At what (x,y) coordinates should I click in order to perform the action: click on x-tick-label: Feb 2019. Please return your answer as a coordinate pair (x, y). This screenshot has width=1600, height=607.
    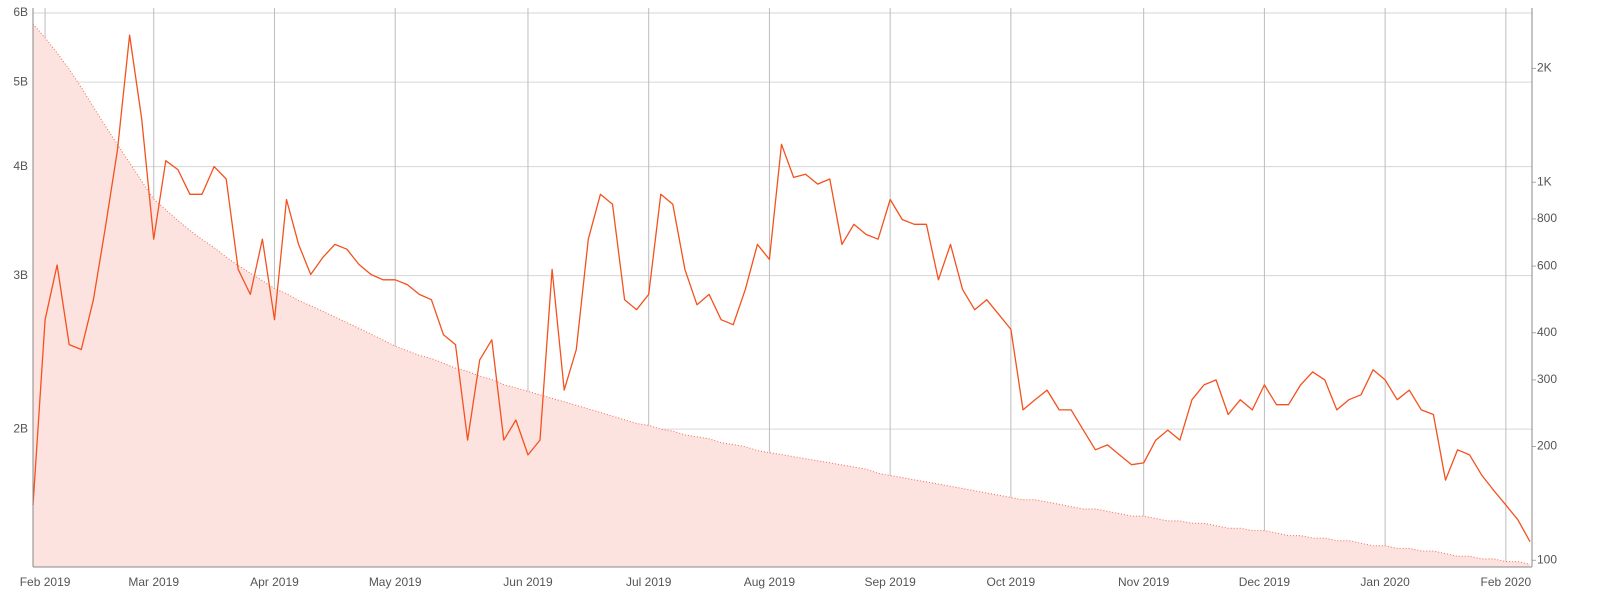
    Looking at the image, I should click on (45, 582).